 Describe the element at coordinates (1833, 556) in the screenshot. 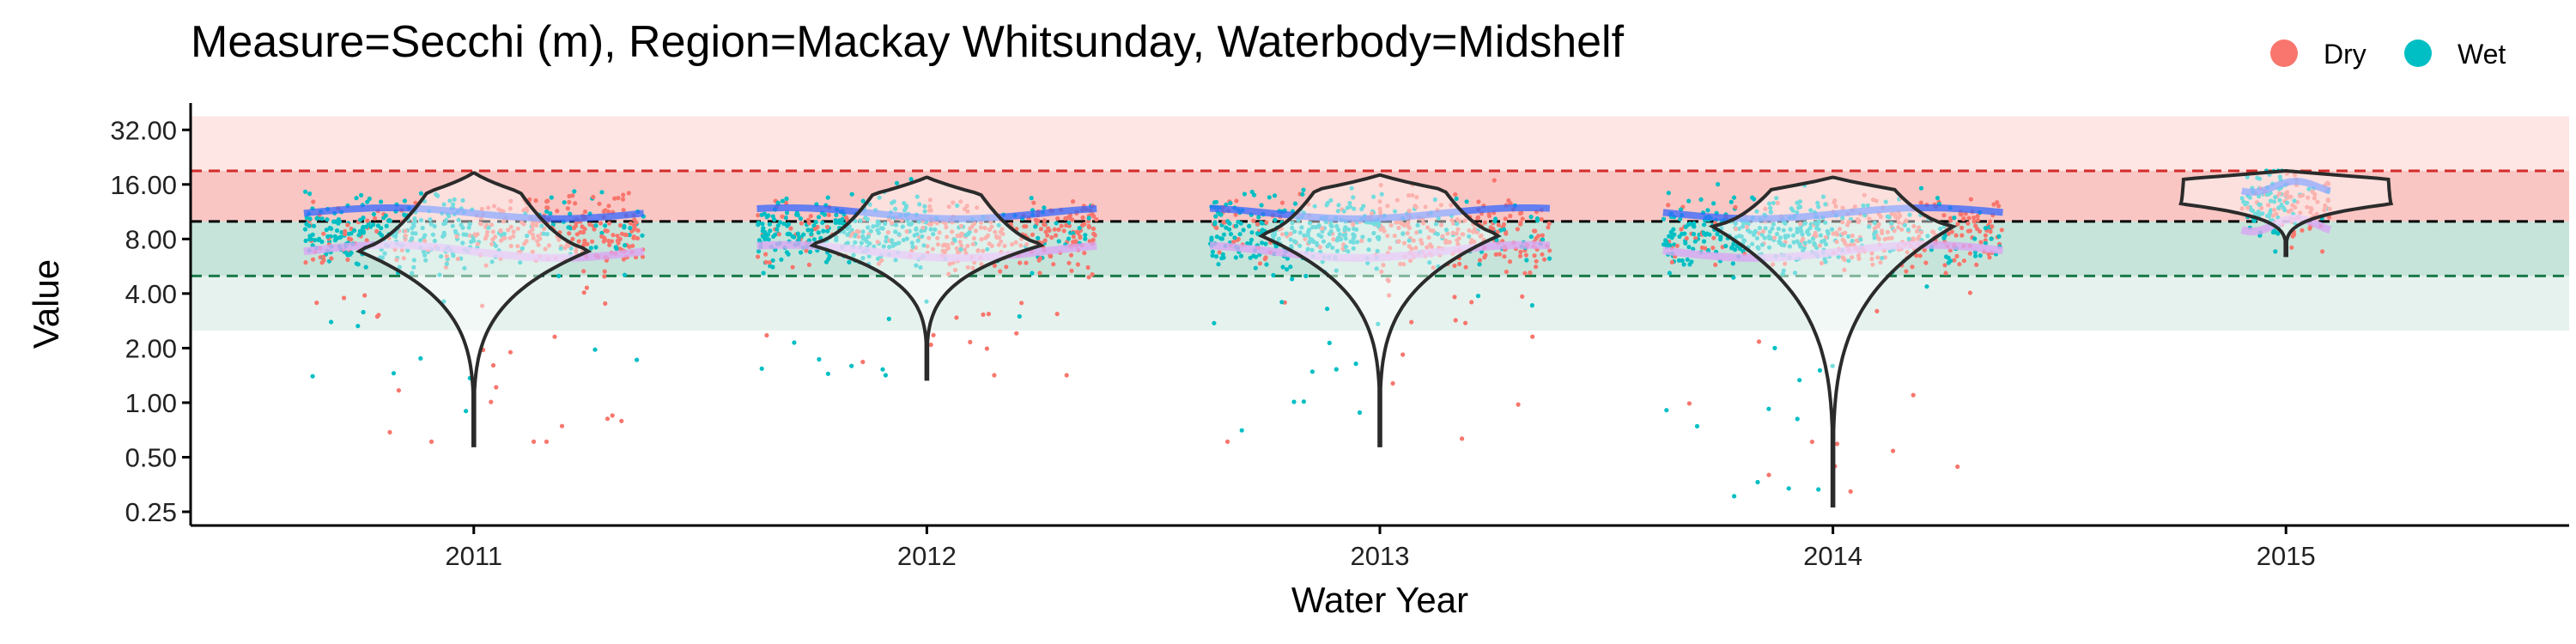

I see `x-tick-label: 2014` at that location.